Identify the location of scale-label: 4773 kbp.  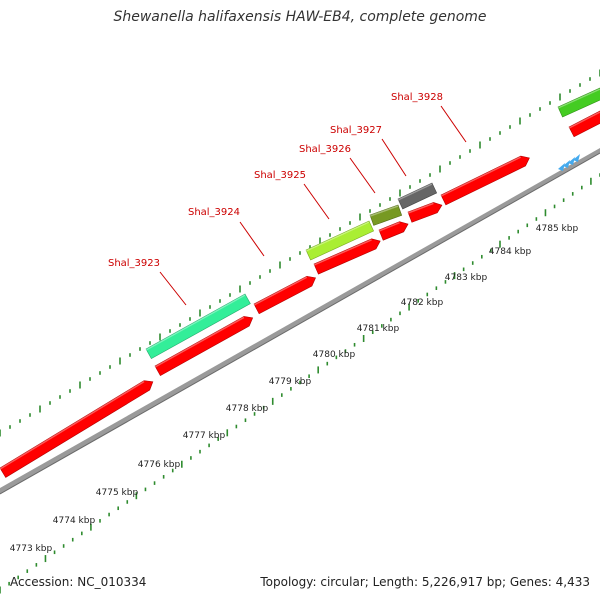
(31, 549).